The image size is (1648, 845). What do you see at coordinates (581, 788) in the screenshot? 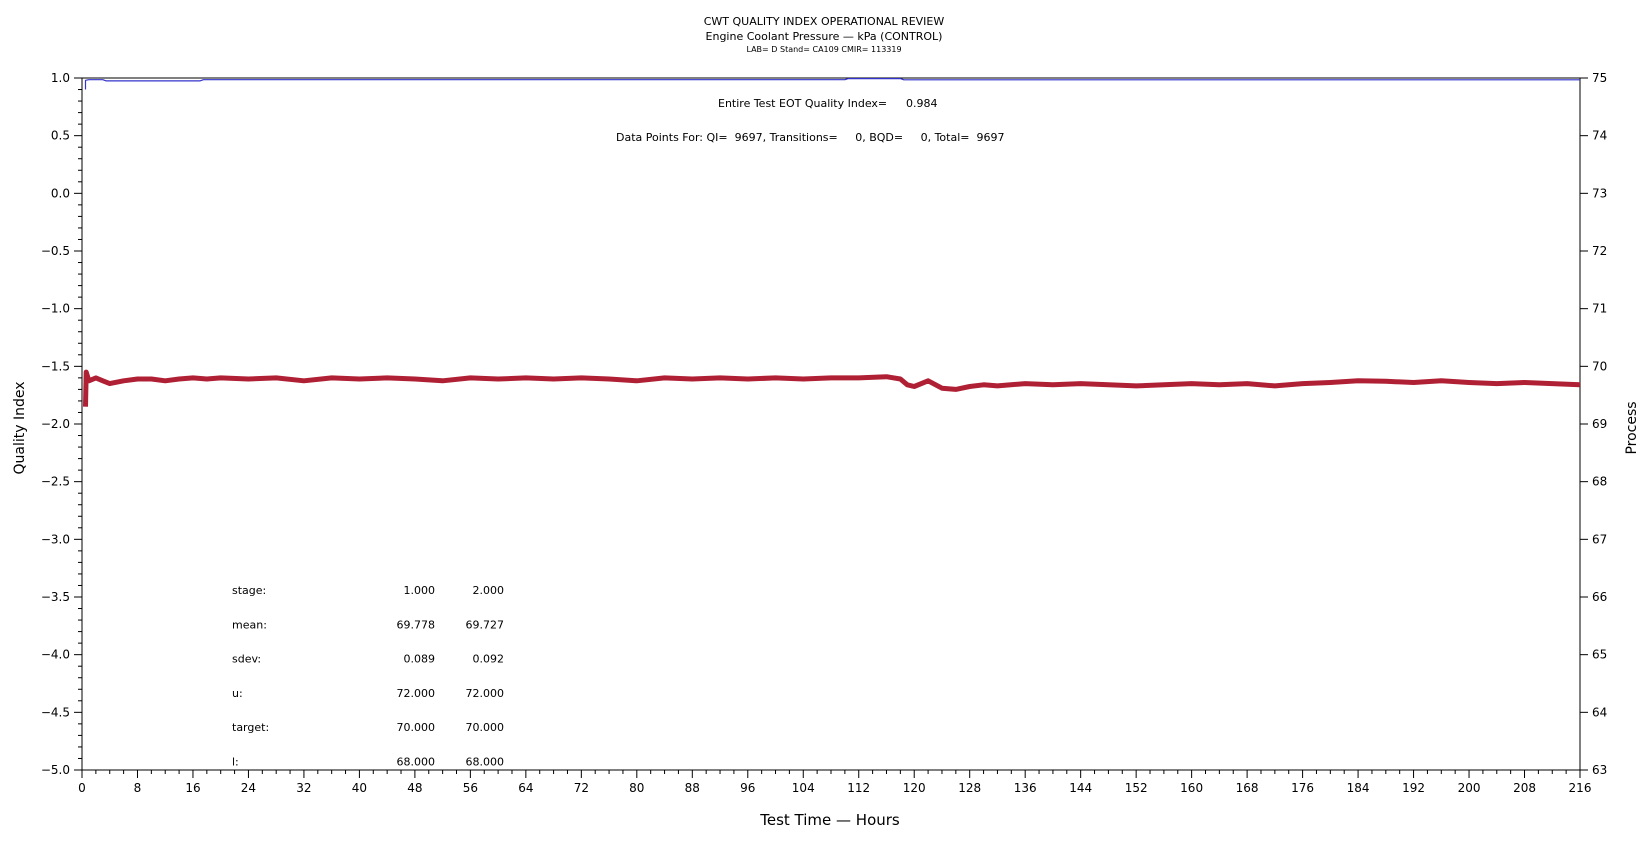
I see `x-tick-label: 72` at bounding box center [581, 788].